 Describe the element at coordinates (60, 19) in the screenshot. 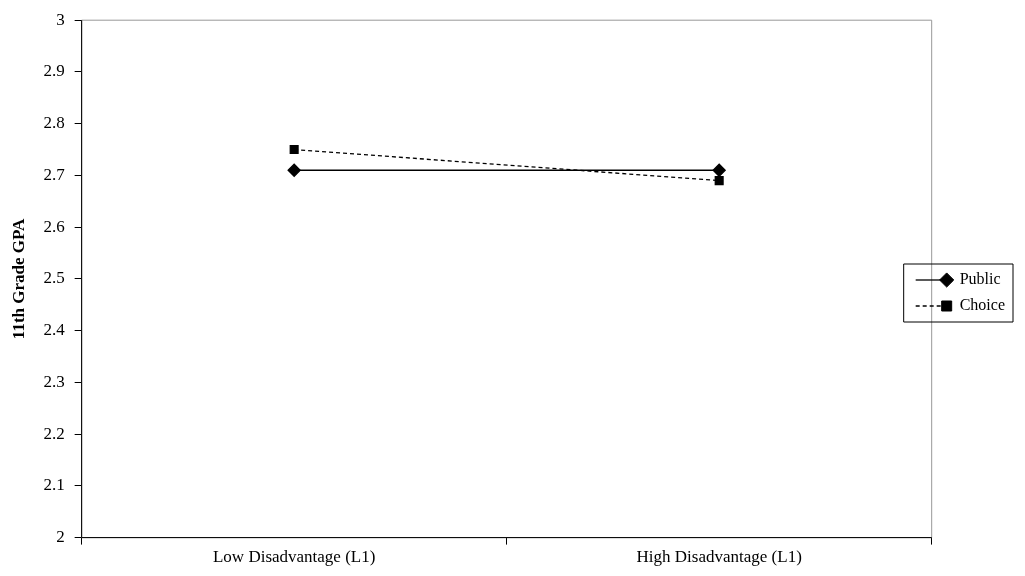

I see `y-tick-label: 3` at that location.